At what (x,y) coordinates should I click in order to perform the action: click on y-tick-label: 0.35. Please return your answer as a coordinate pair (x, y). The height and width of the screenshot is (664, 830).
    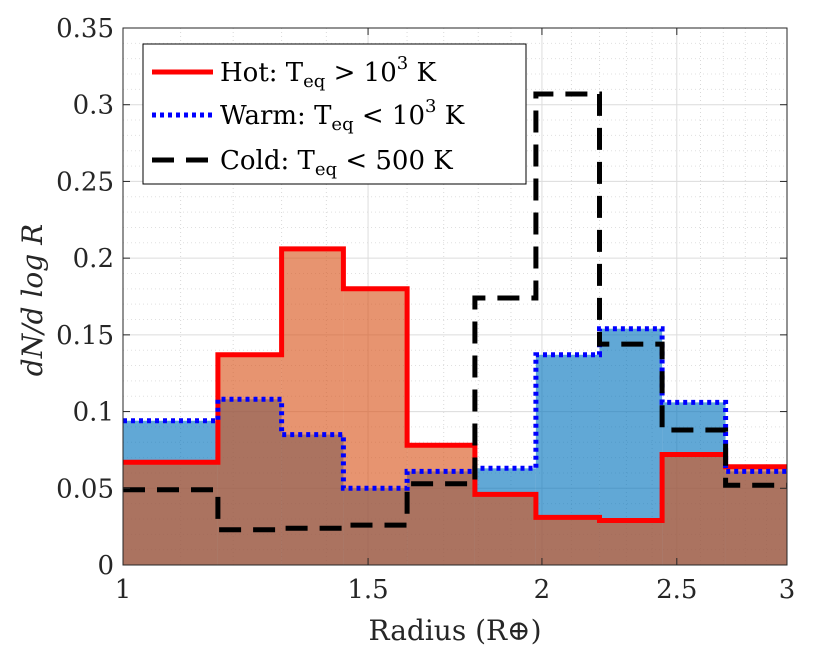
    Looking at the image, I should click on (85, 29).